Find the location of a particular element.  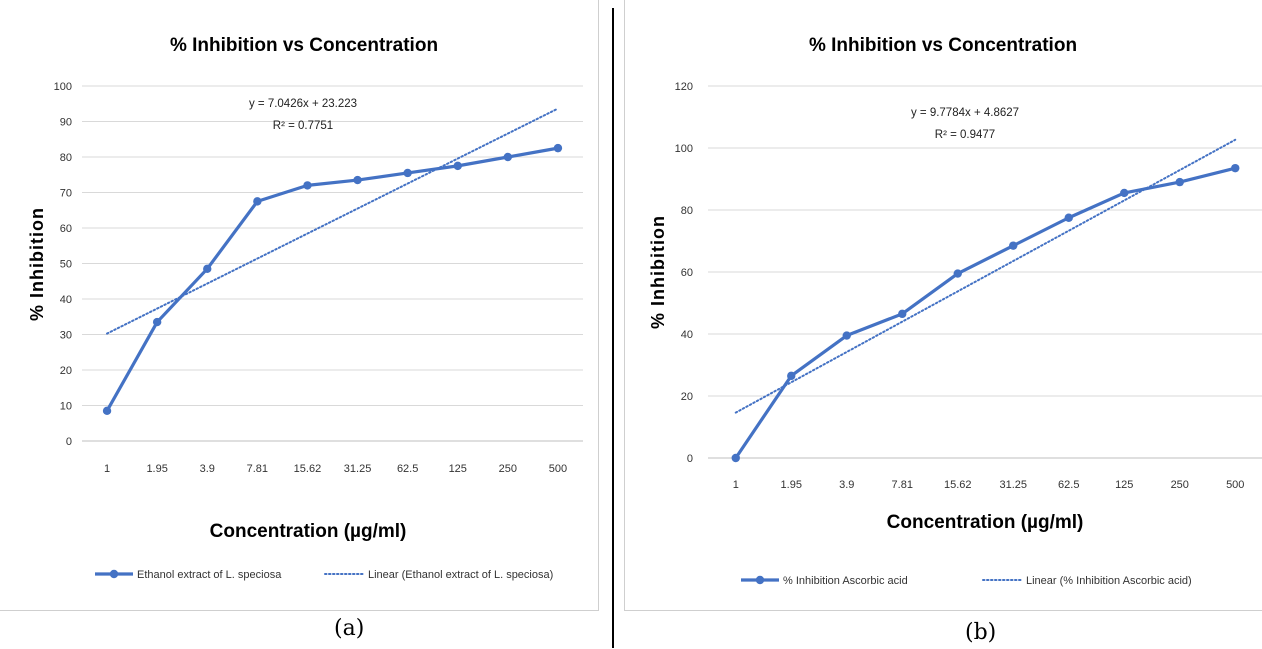

chart-b-trend-equation: y = 9.7784x + 4.8627 is located at coordinates (965, 113).